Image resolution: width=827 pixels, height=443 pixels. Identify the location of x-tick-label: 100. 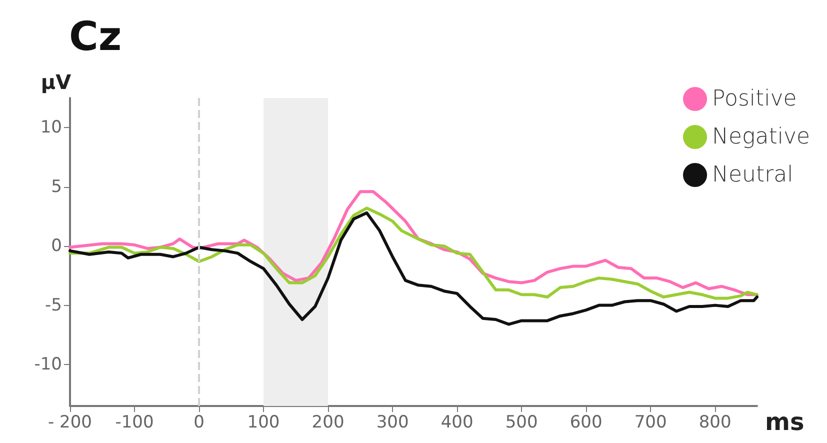
(263, 422).